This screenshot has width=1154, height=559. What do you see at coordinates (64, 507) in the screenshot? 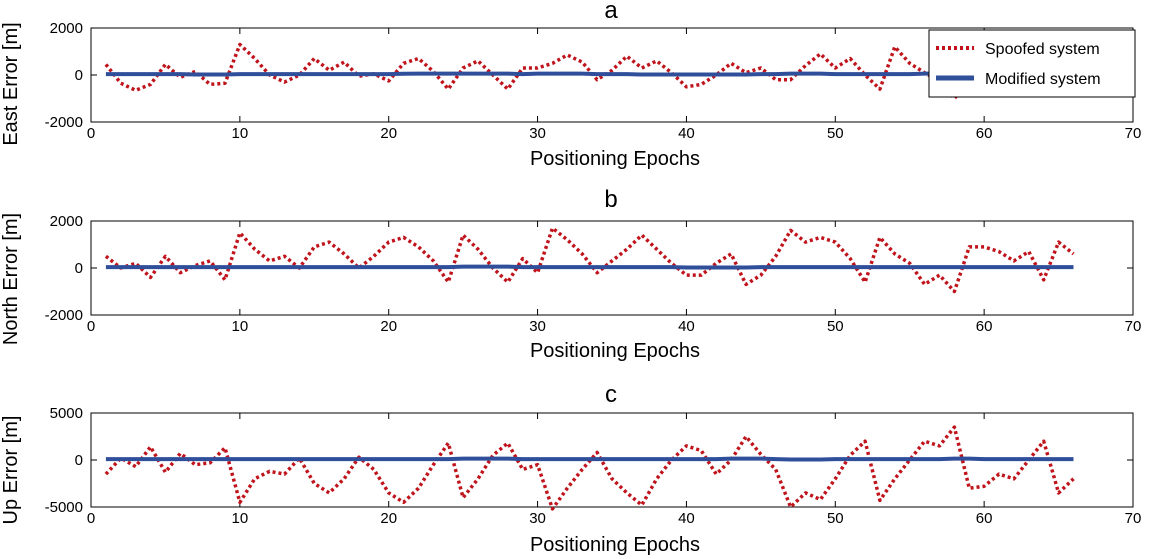
I see `y-tick-label: -5000` at bounding box center [64, 507].